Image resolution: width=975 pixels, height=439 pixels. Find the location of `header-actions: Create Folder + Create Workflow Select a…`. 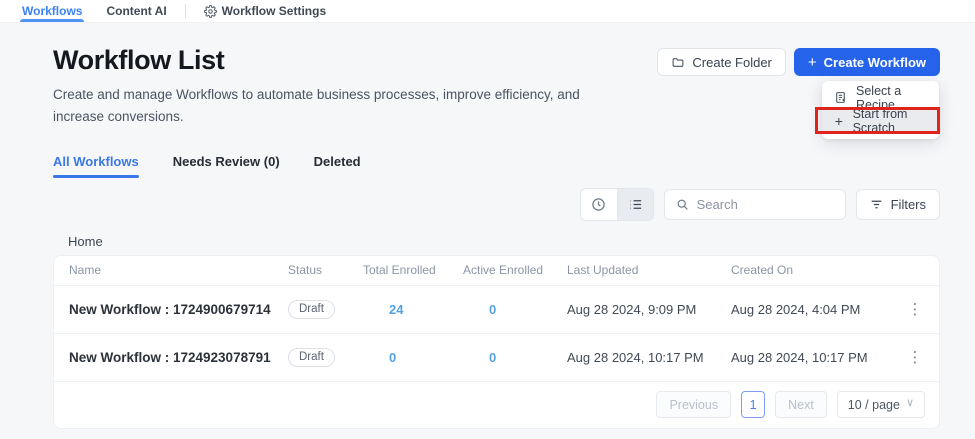

header-actions: Create Folder + Create Workflow Select a… is located at coordinates (798, 93).